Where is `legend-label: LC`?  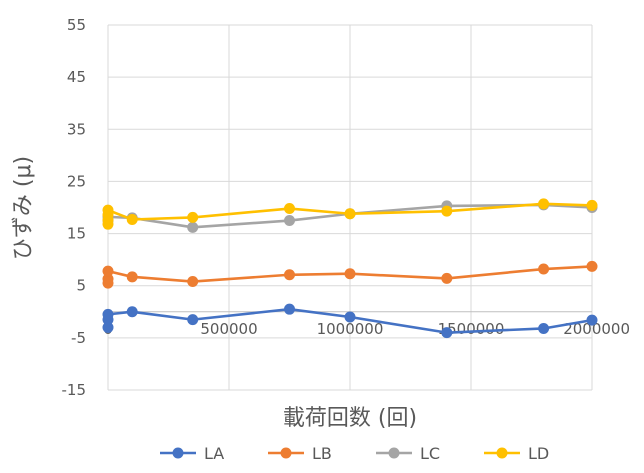 legend-label: LC is located at coordinates (430, 453).